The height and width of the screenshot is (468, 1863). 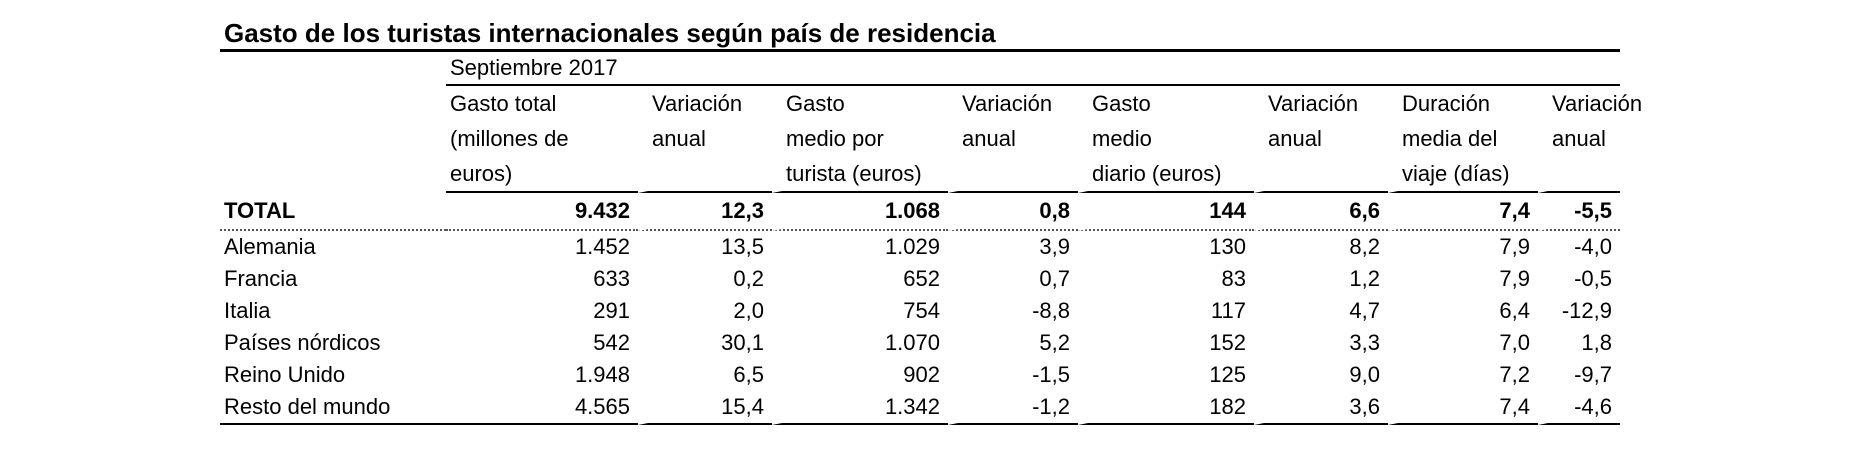 What do you see at coordinates (860, 343) in the screenshot?
I see `cell-value: 1.070` at bounding box center [860, 343].